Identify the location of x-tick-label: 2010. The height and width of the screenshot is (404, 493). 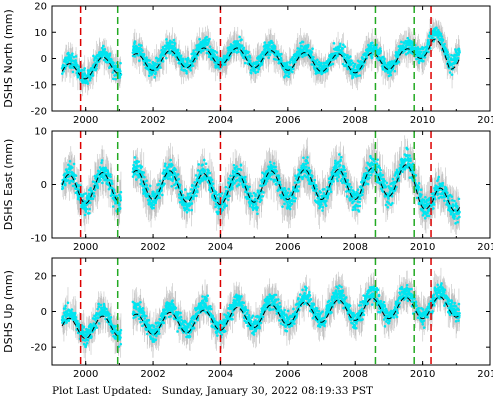
(422, 120).